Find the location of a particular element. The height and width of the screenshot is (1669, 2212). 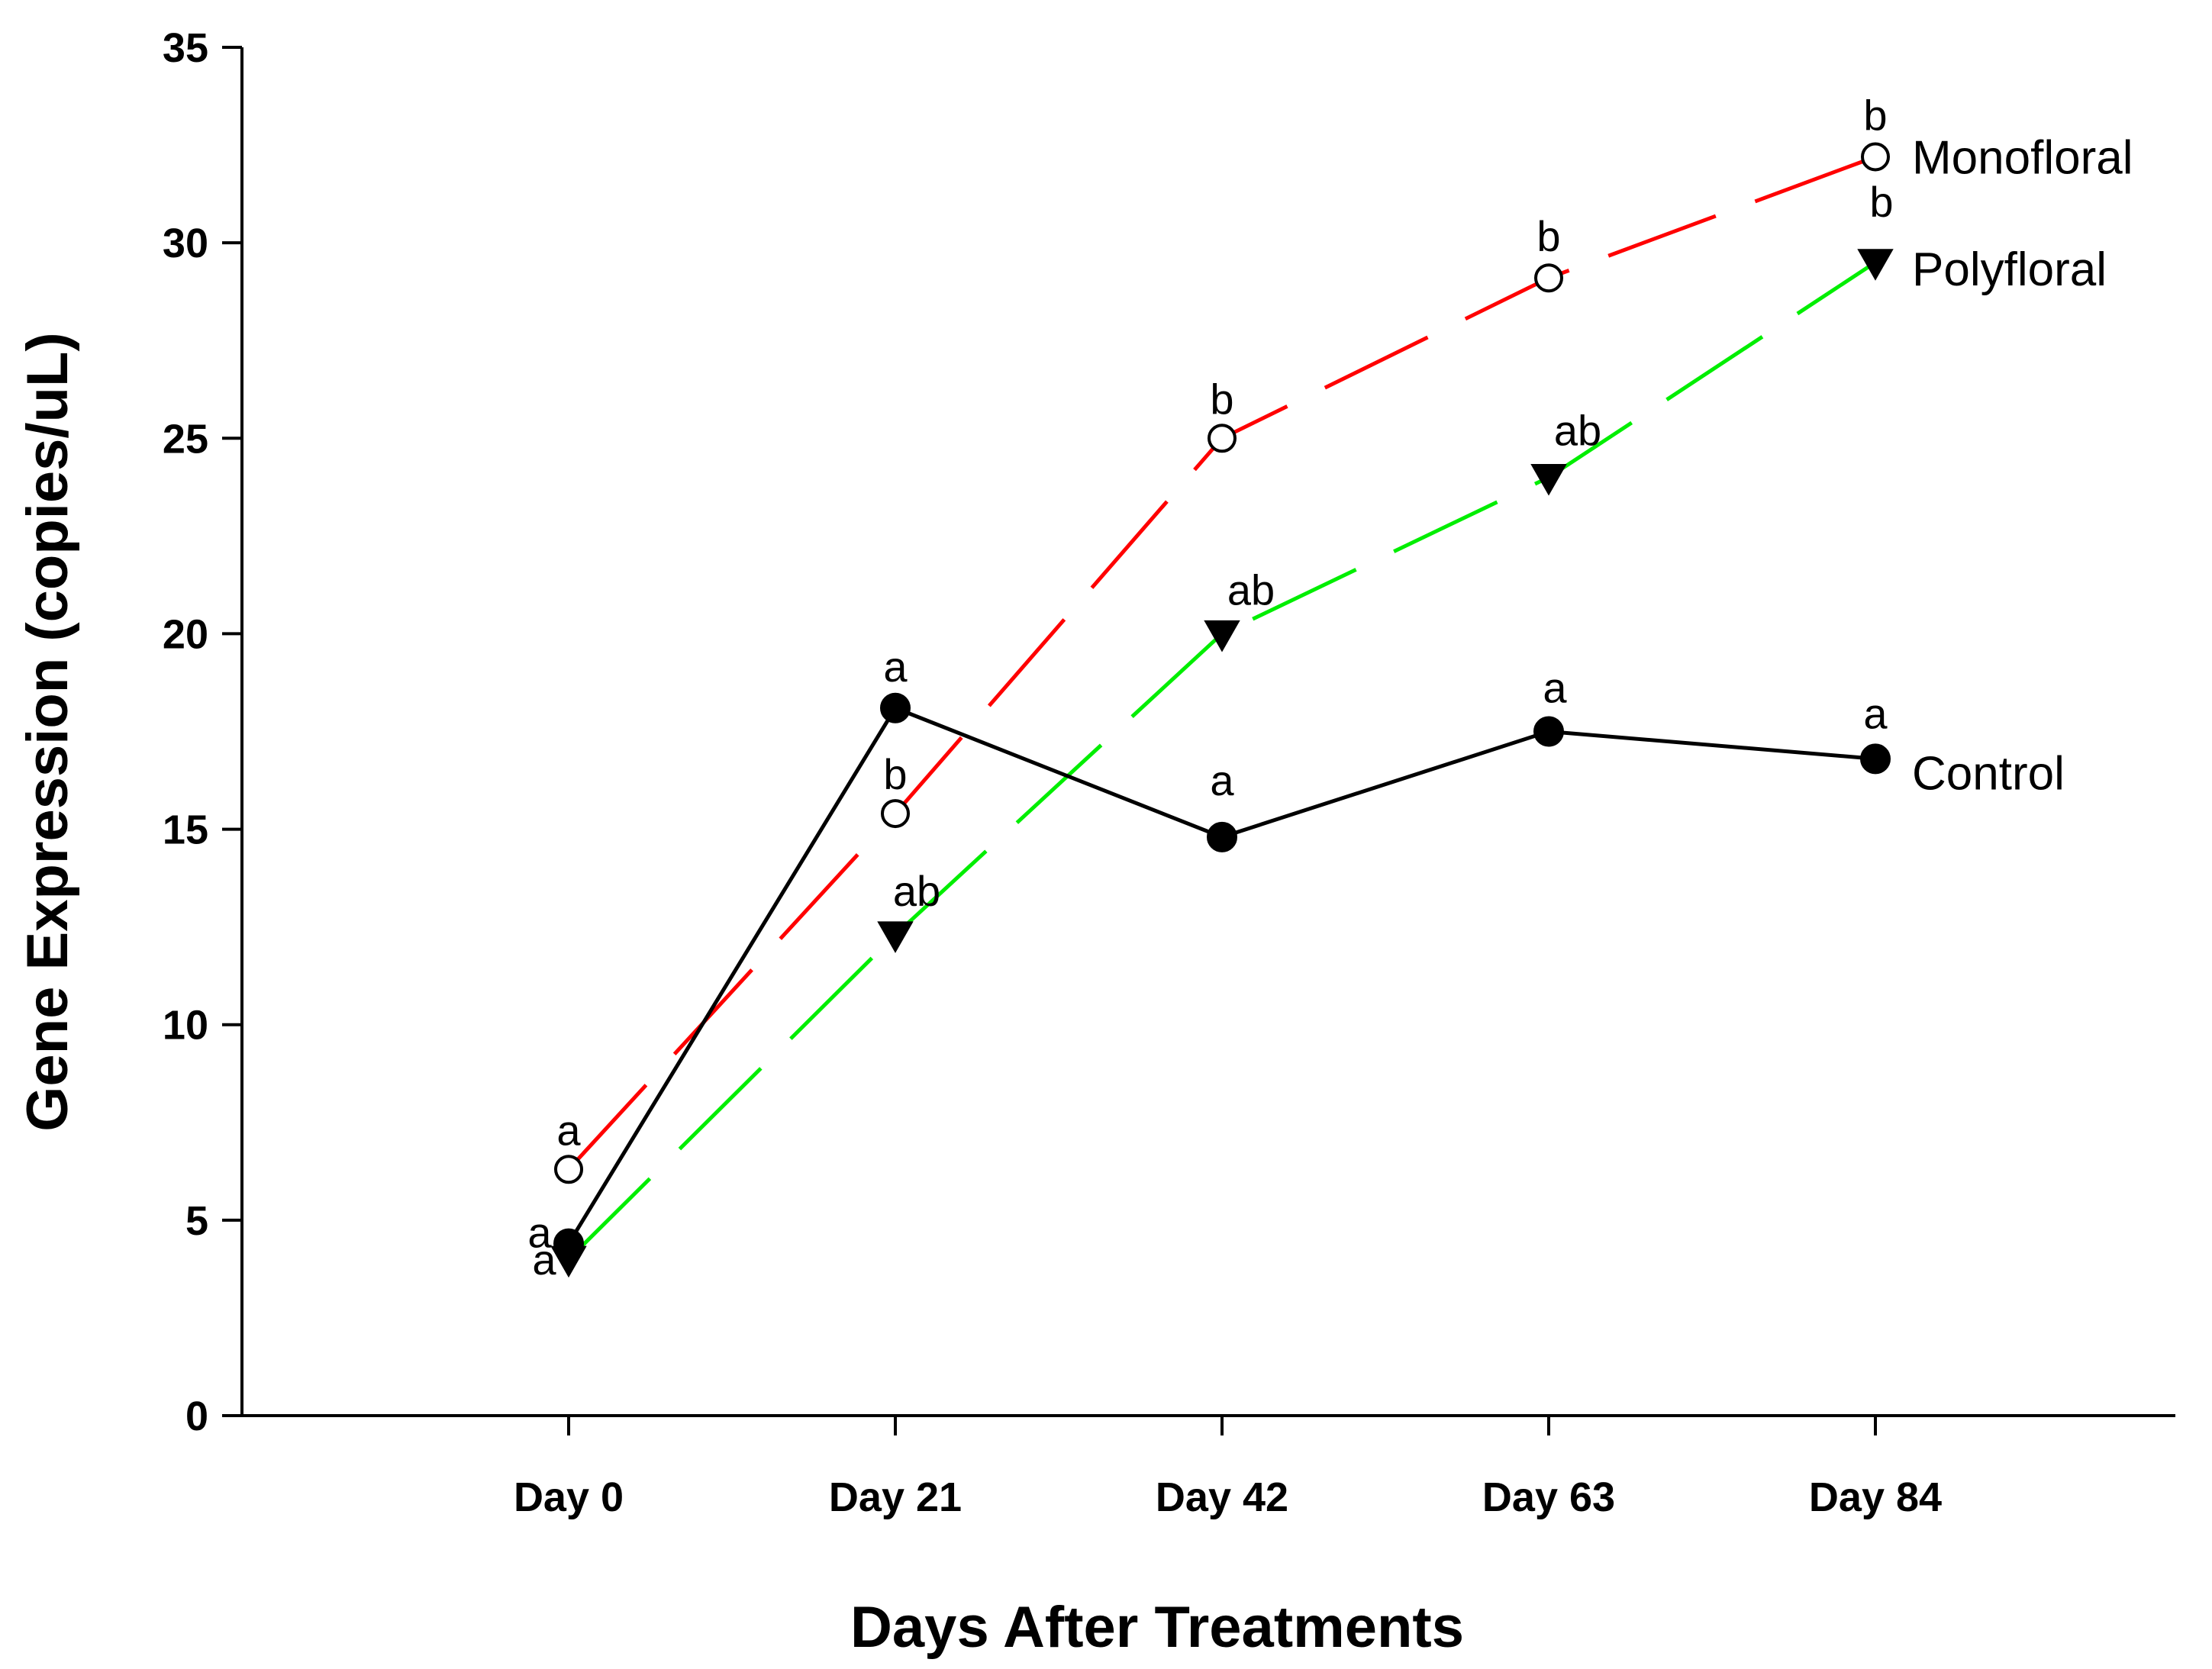

y-tick-label: 25 is located at coordinates (185, 439).